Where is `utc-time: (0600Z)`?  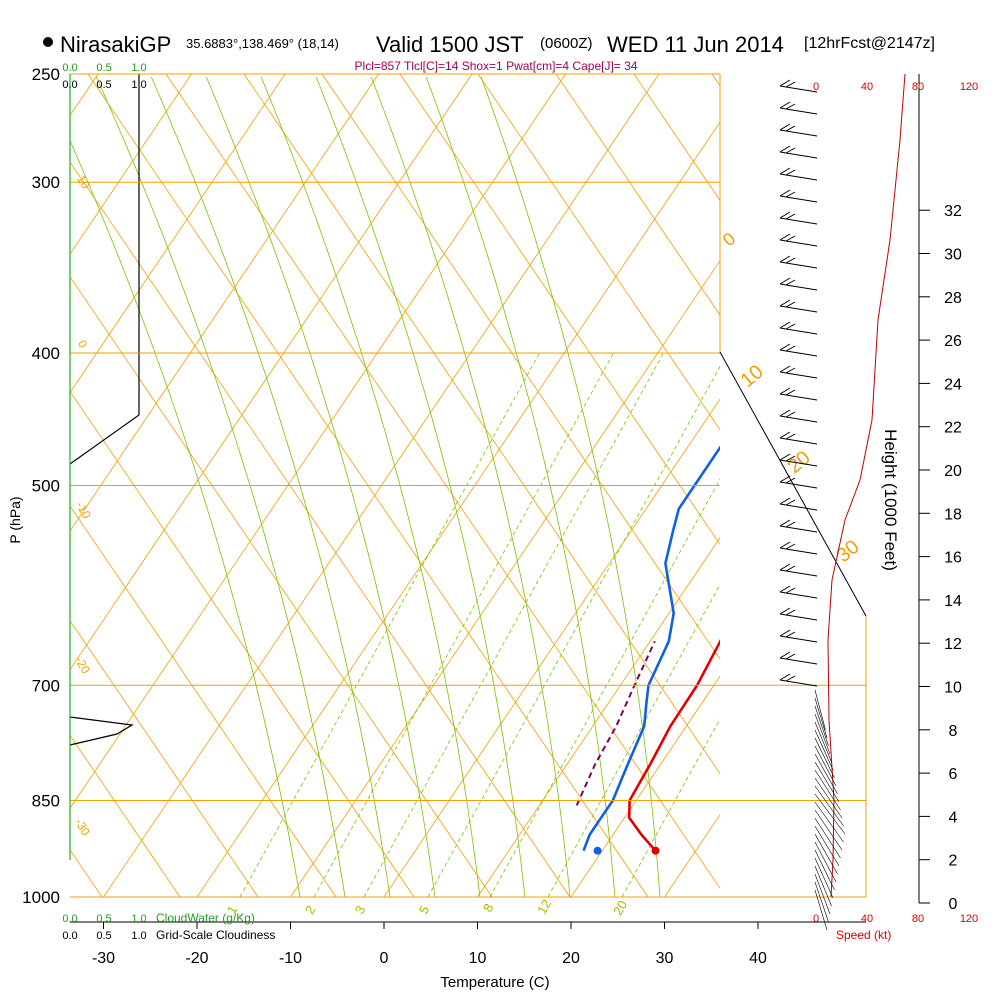
utc-time: (0600Z) is located at coordinates (566, 43).